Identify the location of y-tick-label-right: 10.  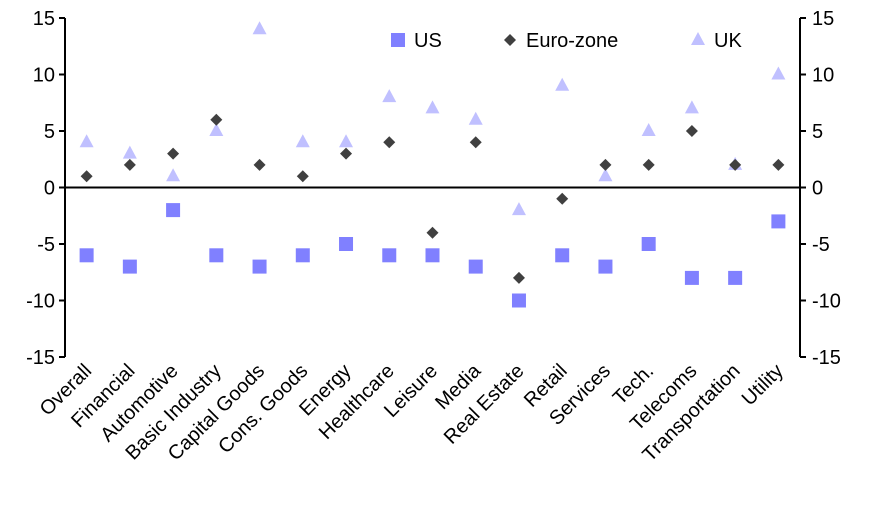
(823, 76).